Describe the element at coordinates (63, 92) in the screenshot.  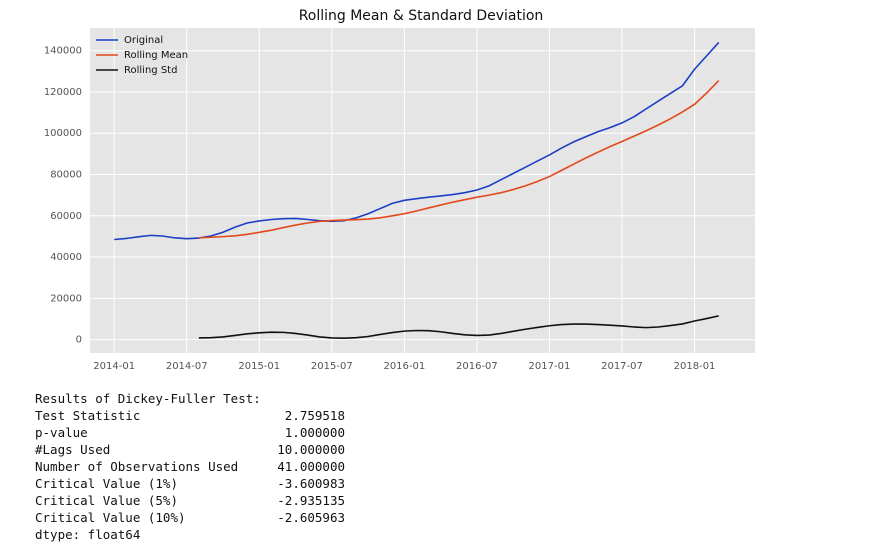
I see `y-tick-label: 120000` at that location.